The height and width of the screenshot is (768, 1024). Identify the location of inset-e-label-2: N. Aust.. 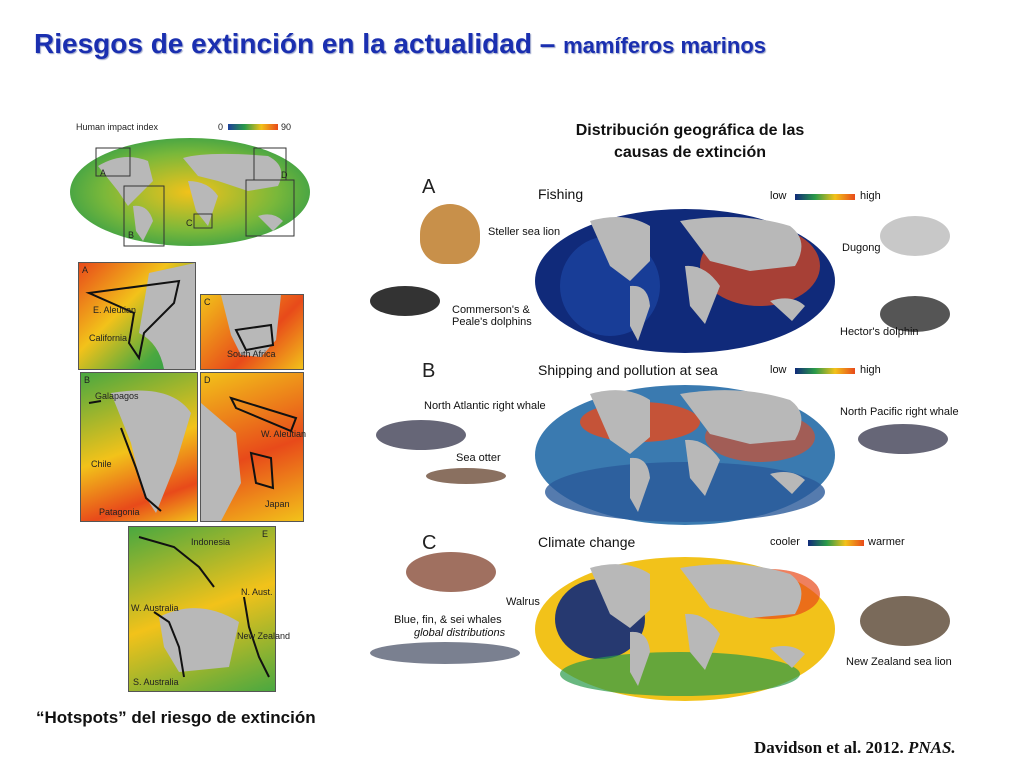
(257, 592).